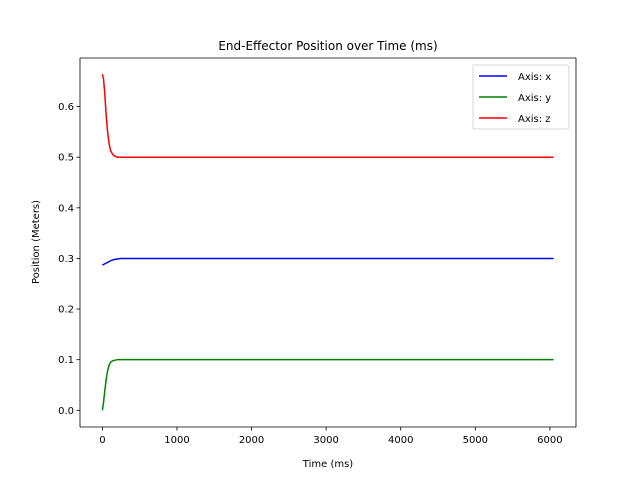  I want to click on x-tick-label: 3000, so click(325, 440).